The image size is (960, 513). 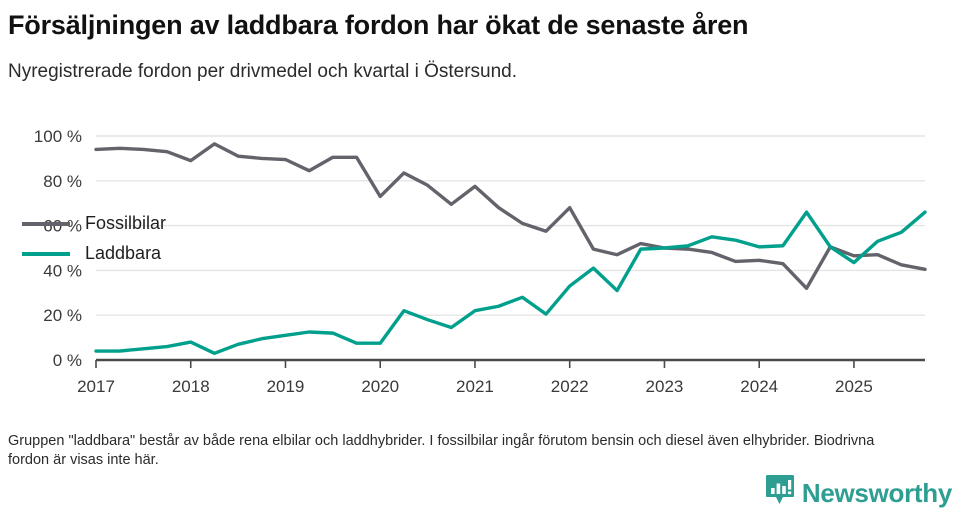 I want to click on x-tick-label: 2025, so click(x=854, y=386).